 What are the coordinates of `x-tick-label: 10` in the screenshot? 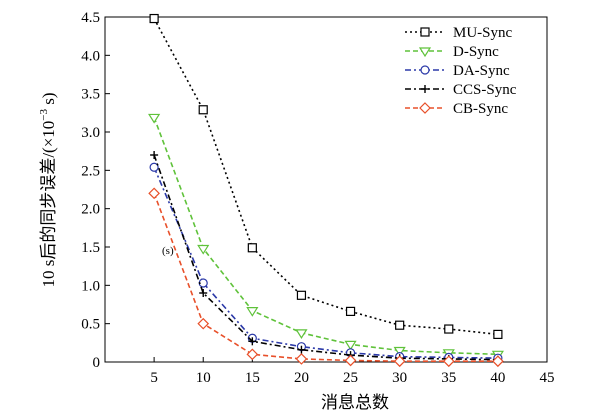 It's located at (203, 378).